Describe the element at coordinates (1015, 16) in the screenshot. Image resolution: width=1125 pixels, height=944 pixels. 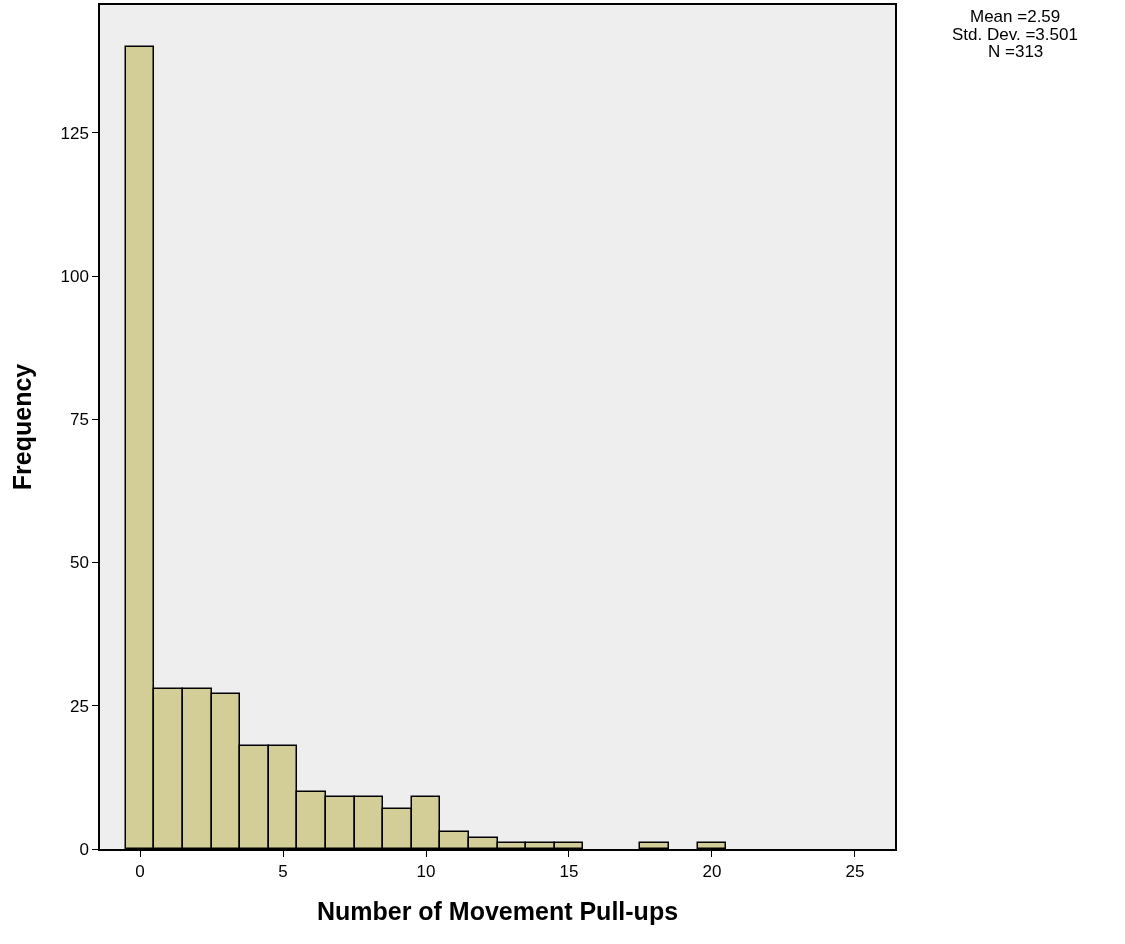
I see `text: Mean =2.59` at that location.